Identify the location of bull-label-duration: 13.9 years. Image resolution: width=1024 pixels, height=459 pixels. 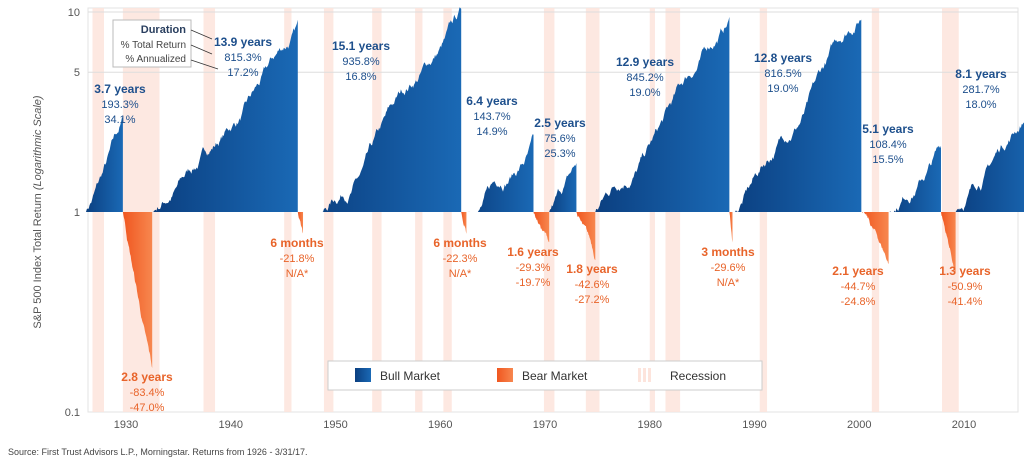
(243, 42).